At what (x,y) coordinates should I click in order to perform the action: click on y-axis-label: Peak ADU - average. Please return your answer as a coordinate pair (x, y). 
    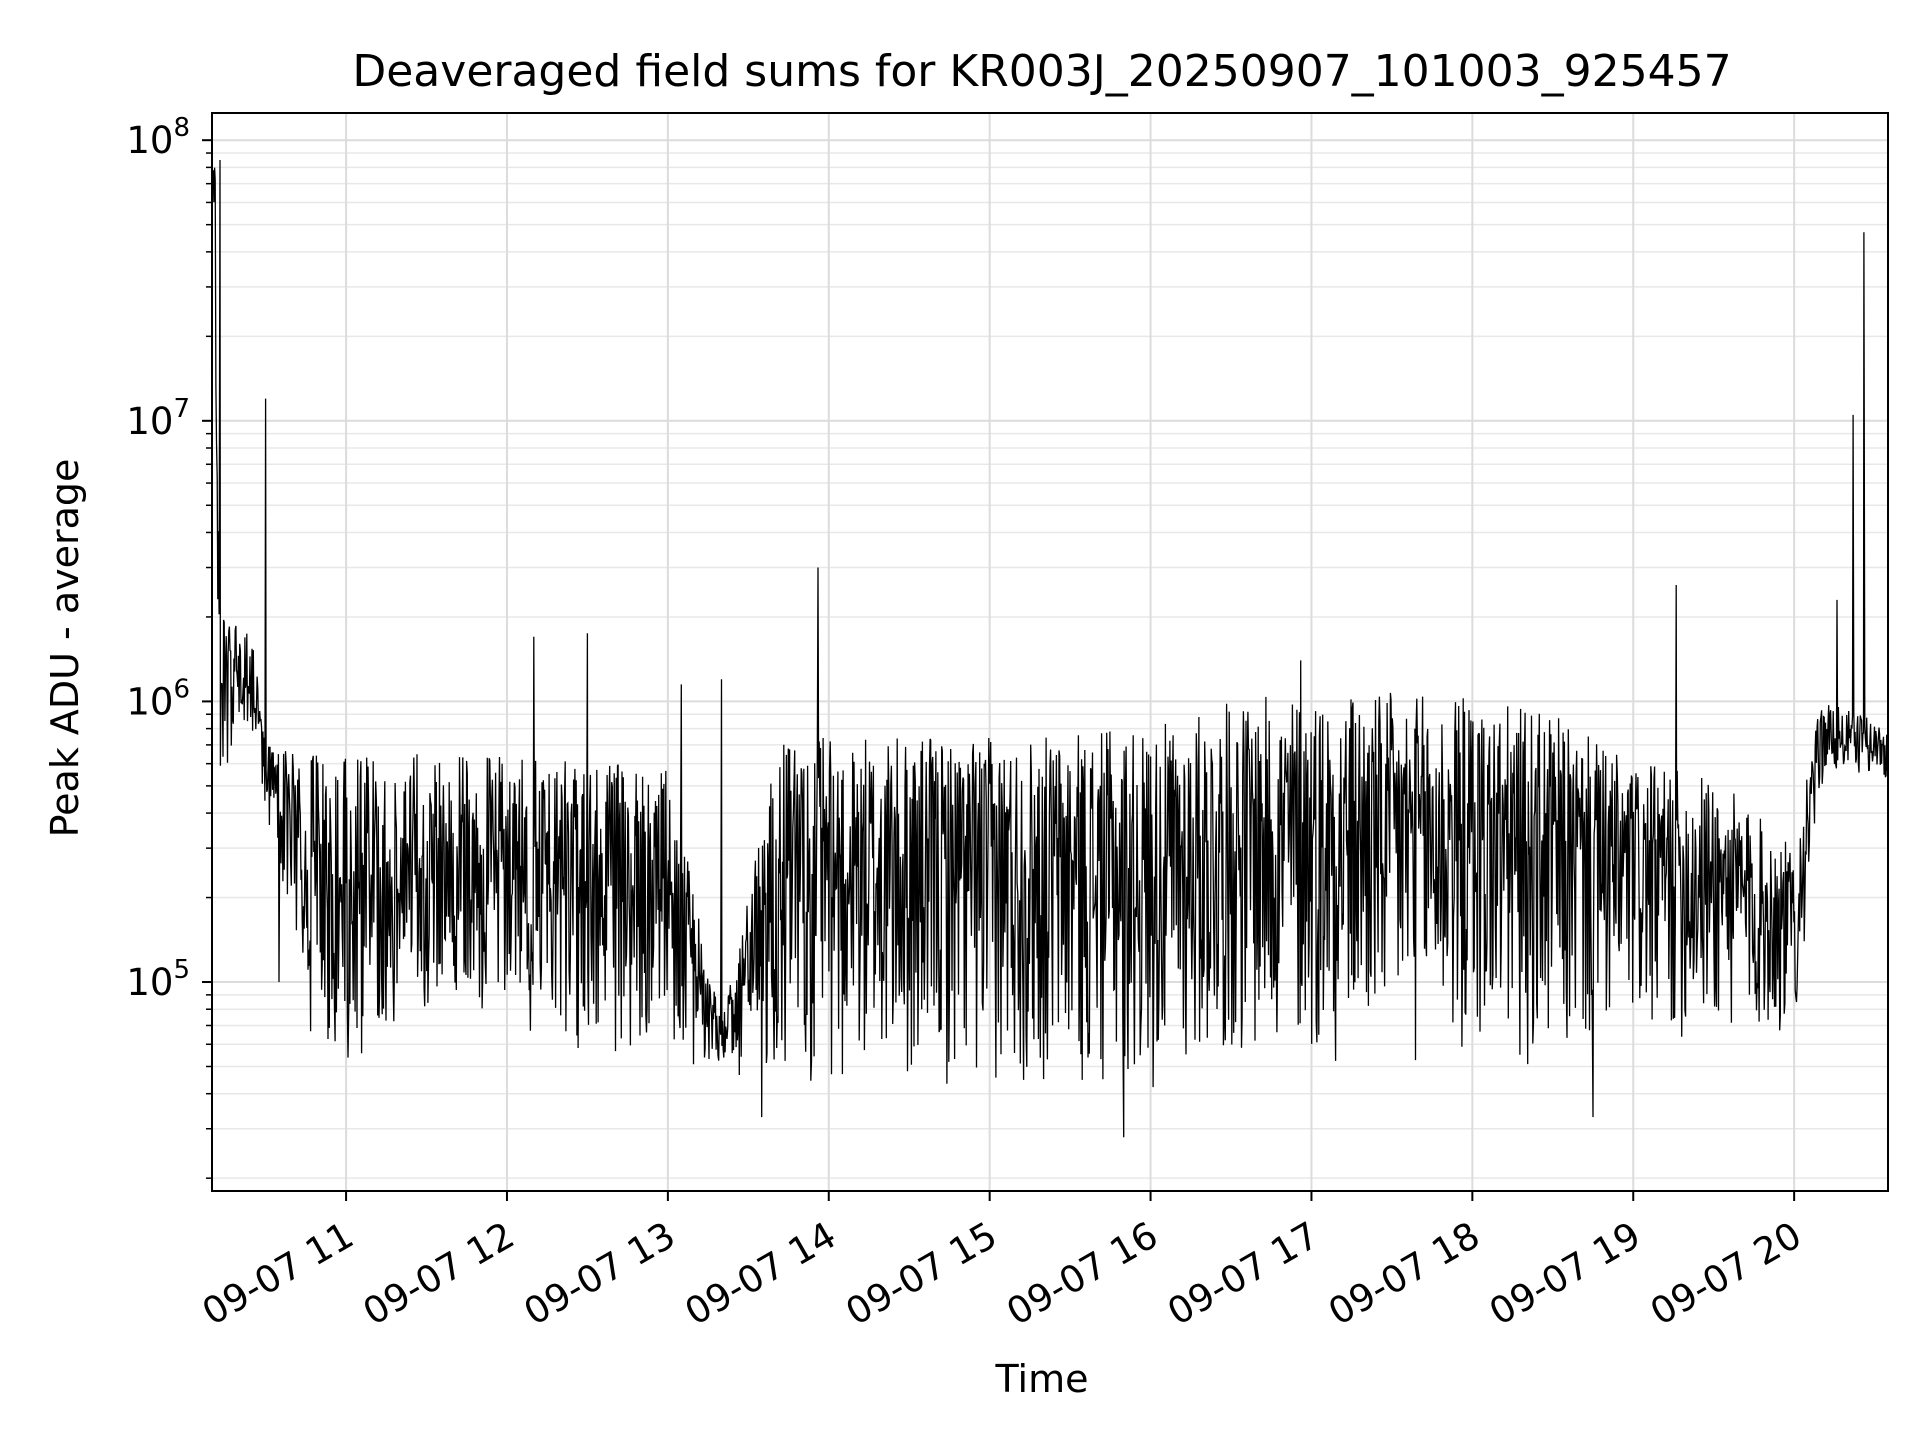
    Looking at the image, I should click on (65, 648).